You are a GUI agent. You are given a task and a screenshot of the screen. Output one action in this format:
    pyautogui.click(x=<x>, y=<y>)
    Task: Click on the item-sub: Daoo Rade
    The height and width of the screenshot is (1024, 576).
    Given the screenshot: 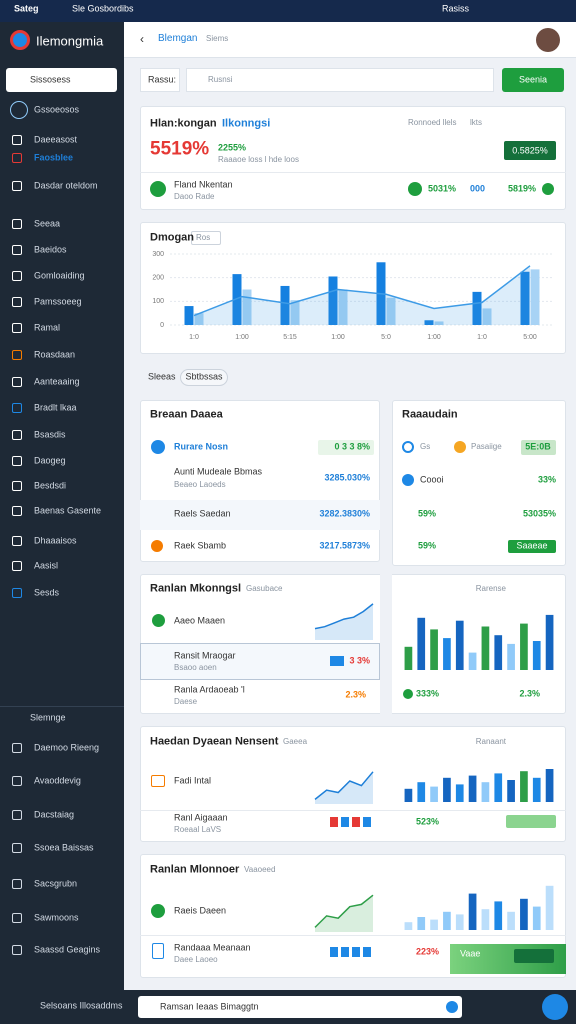 What is the action you would take?
    pyautogui.click(x=194, y=196)
    